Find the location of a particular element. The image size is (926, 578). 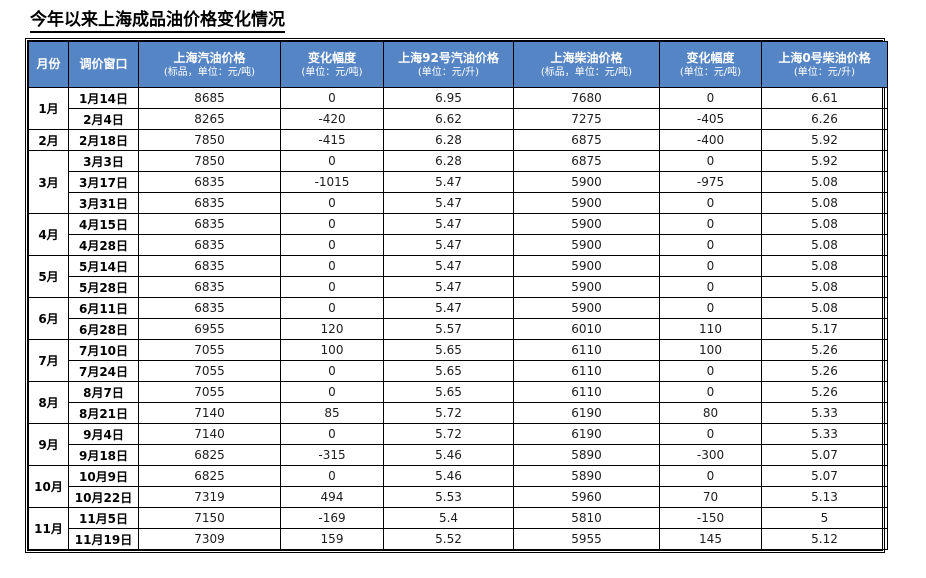

table-row: 5月 5月14日 6835 0 5.47 5900 0 5.08 is located at coordinates (458, 276).